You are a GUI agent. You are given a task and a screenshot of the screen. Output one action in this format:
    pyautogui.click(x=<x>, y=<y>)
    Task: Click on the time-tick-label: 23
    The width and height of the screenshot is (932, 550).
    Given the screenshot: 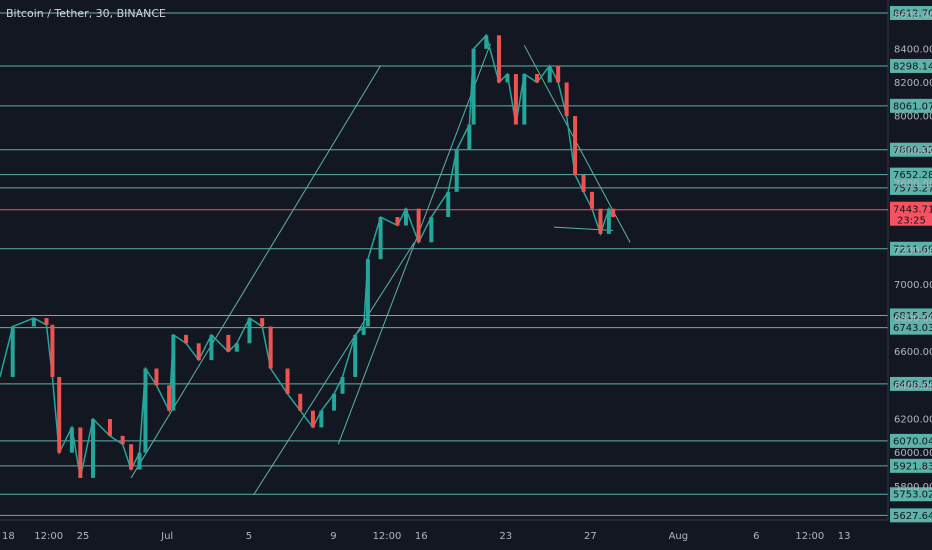 What is the action you would take?
    pyautogui.click(x=505, y=536)
    